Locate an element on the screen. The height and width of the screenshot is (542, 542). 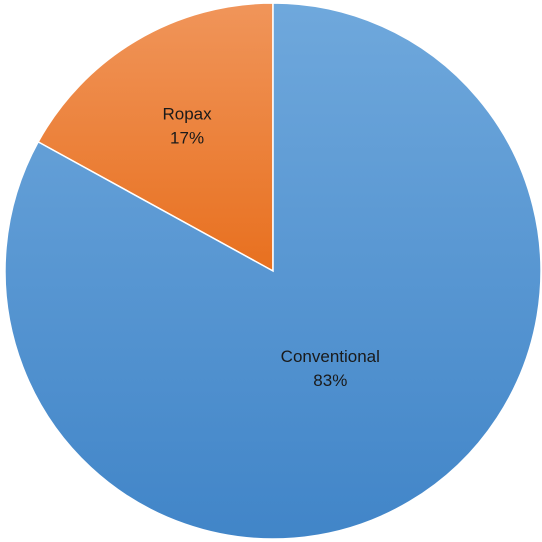
slice-percent-ropax: 17% is located at coordinates (187, 138).